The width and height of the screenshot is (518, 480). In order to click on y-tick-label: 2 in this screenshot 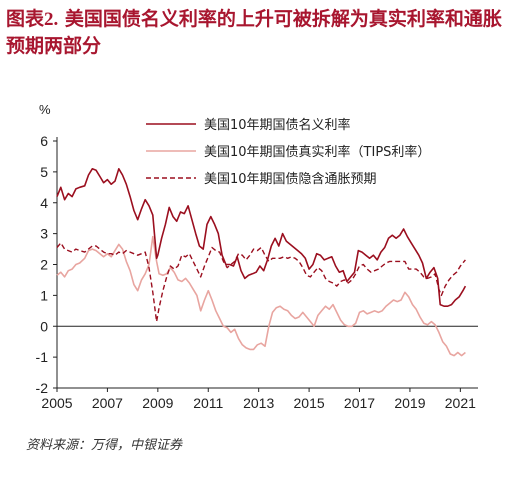, I will do `click(44, 265)`.